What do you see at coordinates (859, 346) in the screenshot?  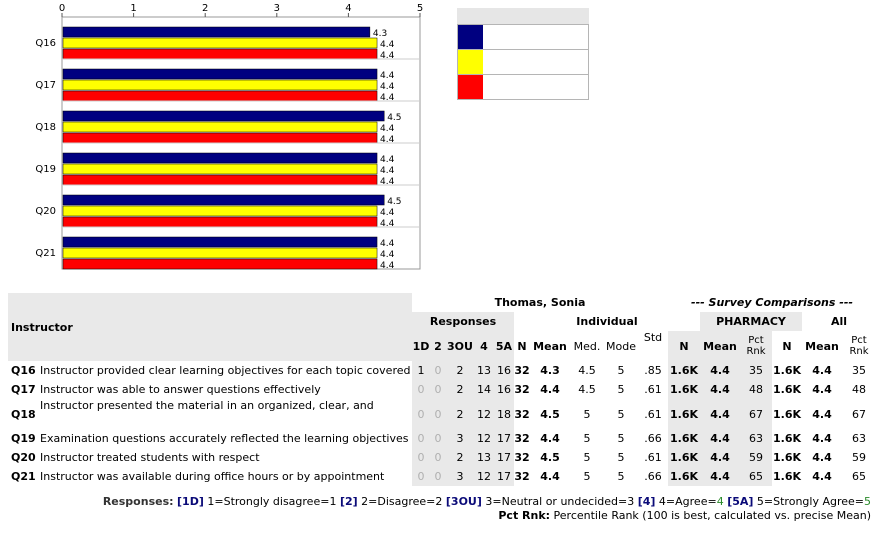 I see `all-pct-header: Pct Rnk` at bounding box center [859, 346].